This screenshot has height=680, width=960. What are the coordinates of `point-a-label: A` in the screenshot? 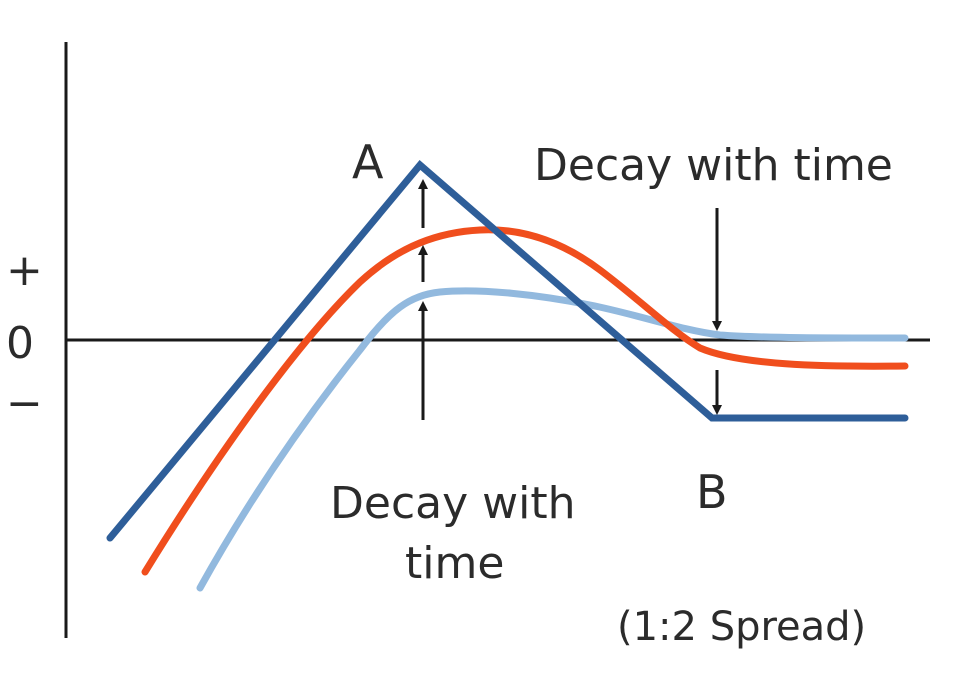 It's located at (368, 162).